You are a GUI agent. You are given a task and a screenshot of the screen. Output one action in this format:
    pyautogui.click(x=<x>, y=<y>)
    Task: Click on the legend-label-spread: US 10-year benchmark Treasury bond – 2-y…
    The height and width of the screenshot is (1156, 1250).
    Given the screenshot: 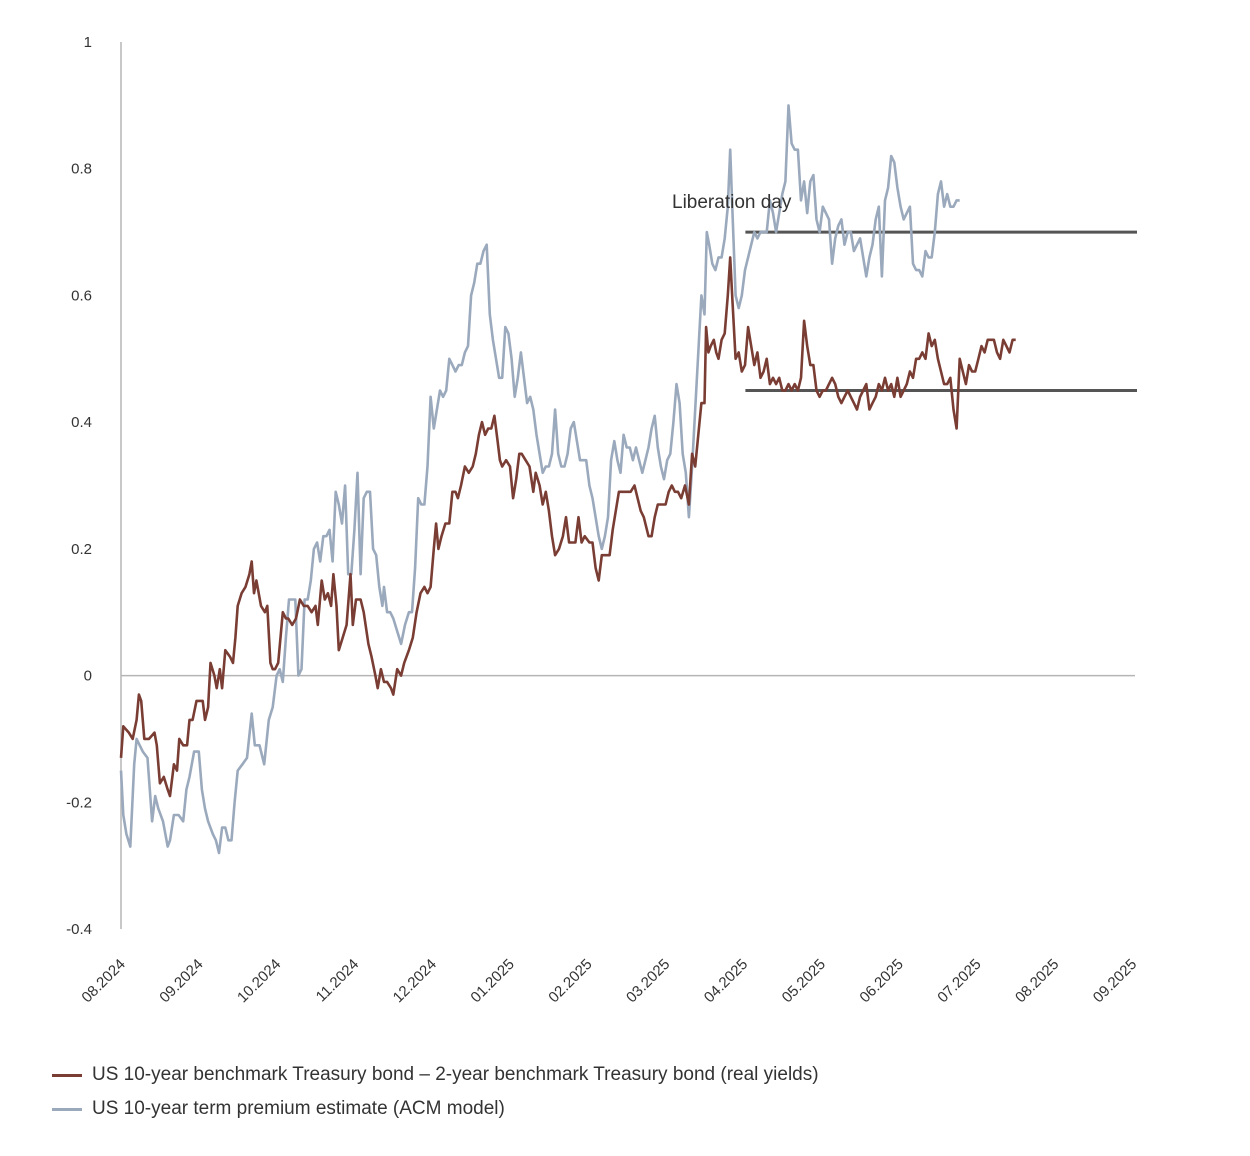 What is the action you would take?
    pyautogui.click(x=455, y=1074)
    